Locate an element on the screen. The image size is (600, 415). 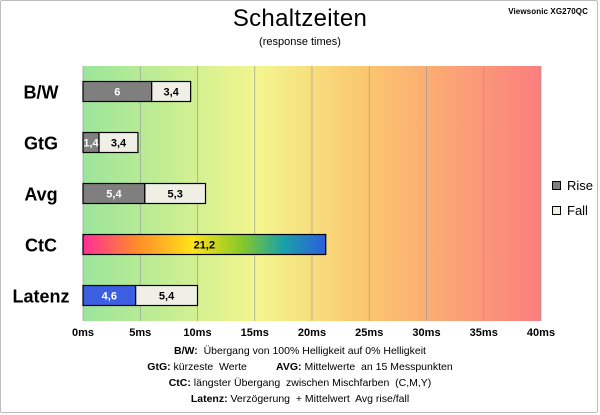
page-subtitle: (response times) is located at coordinates (300, 42).